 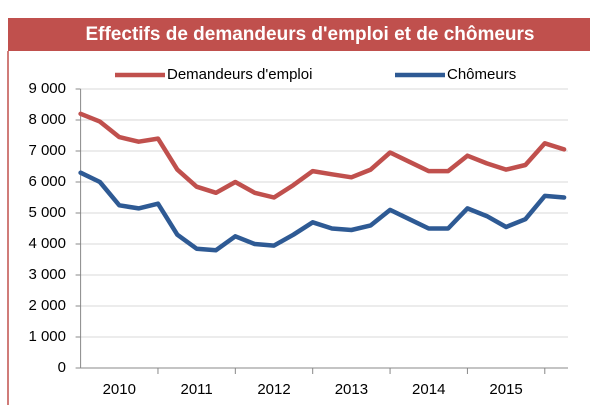 I want to click on x-tick-label: 2012, so click(x=273, y=389).